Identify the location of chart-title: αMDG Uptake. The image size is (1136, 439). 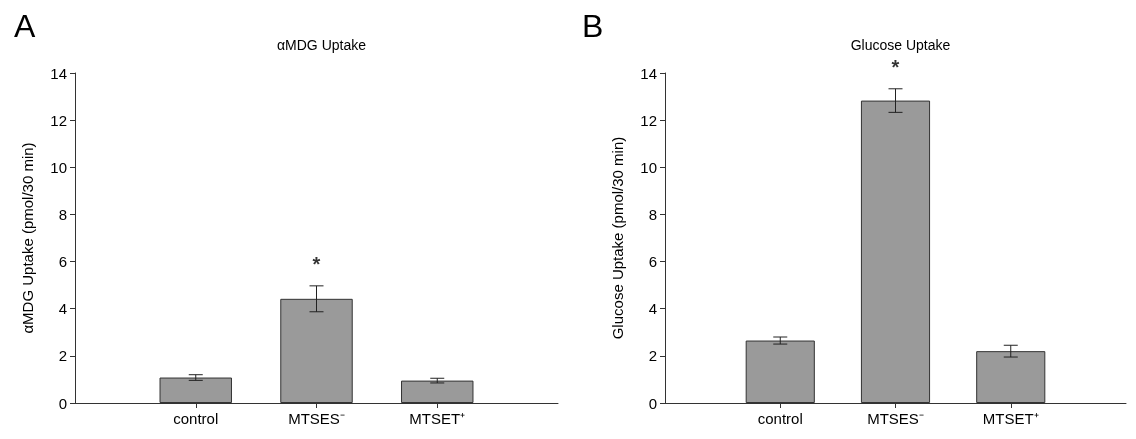
(321, 45).